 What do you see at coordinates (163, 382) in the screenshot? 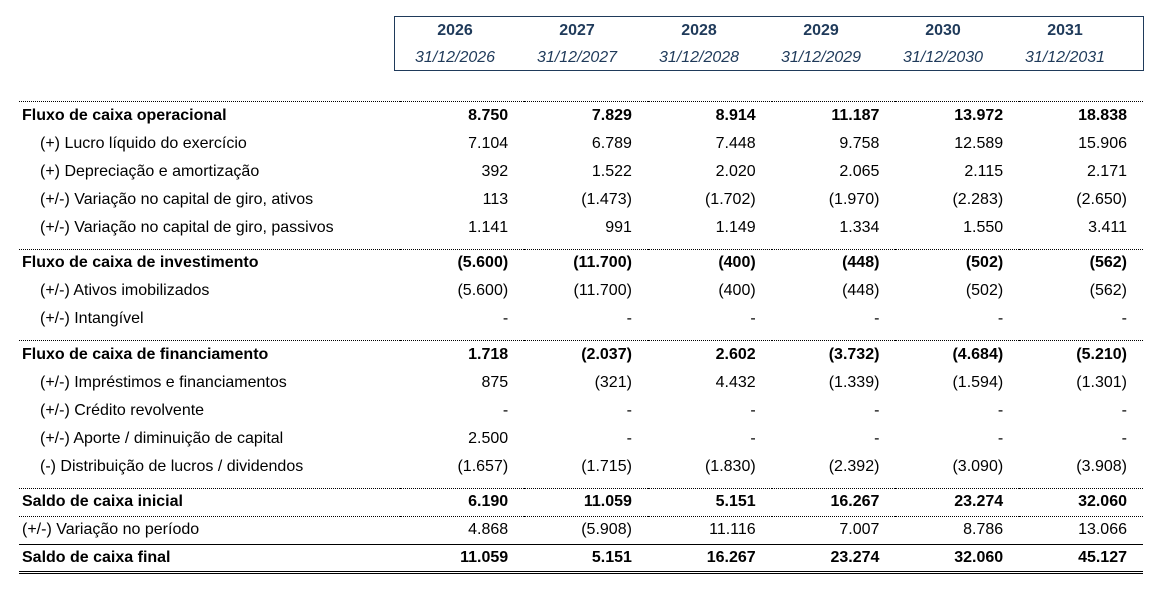
I see `row-label: (+/-) Impréstimos e financiamentos` at bounding box center [163, 382].